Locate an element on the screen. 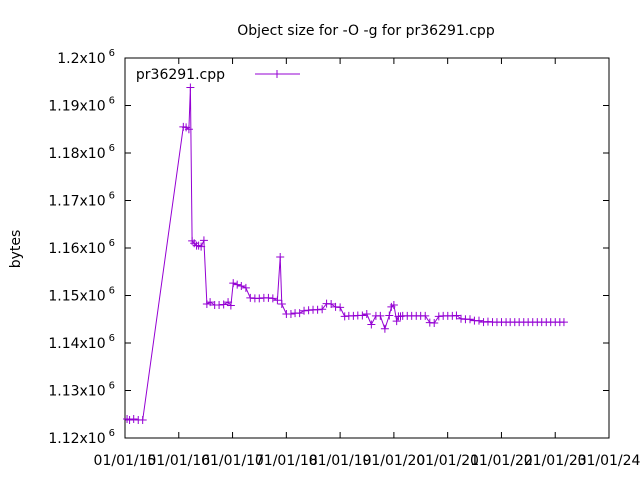 This screenshot has width=640, height=480. y-tick-label: 1.12x10 6 is located at coordinates (81, 437).